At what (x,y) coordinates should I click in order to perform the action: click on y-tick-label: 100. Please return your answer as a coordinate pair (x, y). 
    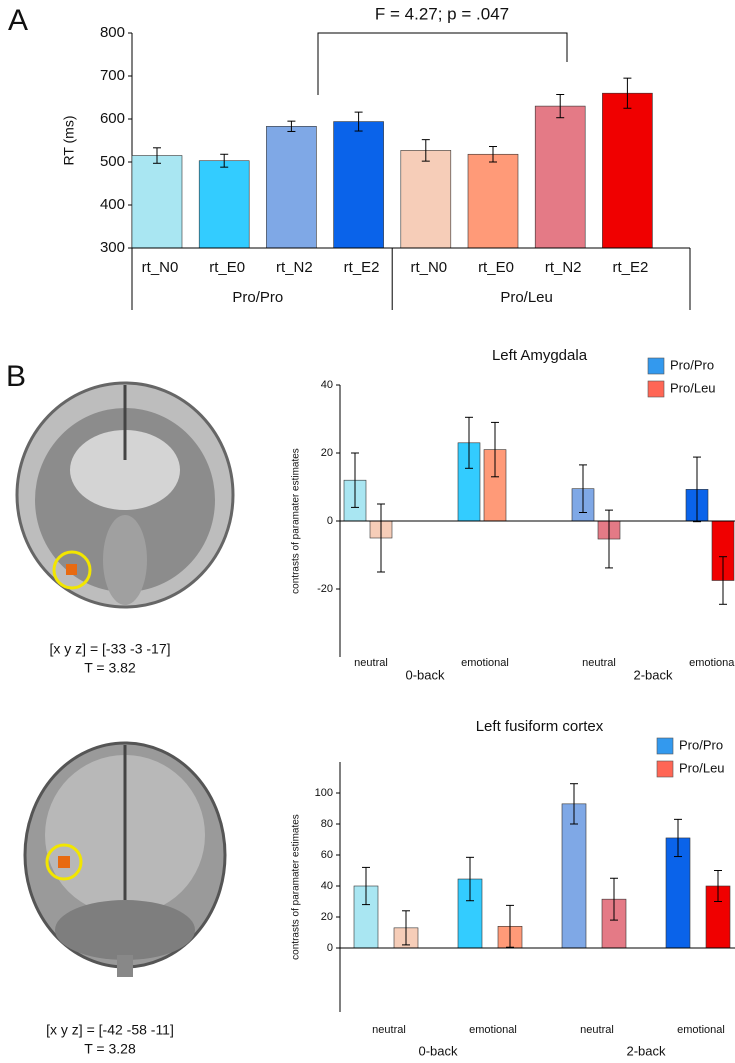
    Looking at the image, I should click on (324, 793).